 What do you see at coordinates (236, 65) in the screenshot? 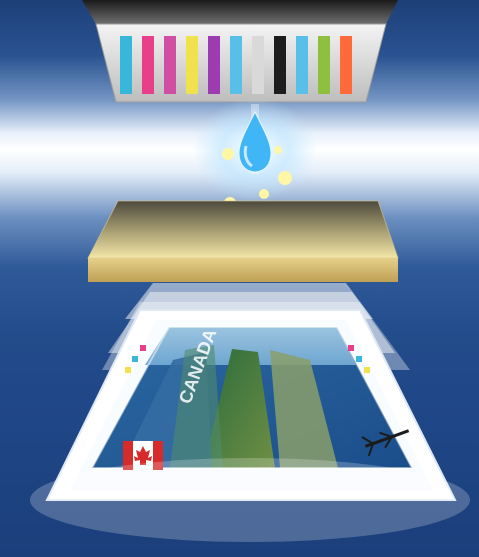
I see `ink-nozzles` at bounding box center [236, 65].